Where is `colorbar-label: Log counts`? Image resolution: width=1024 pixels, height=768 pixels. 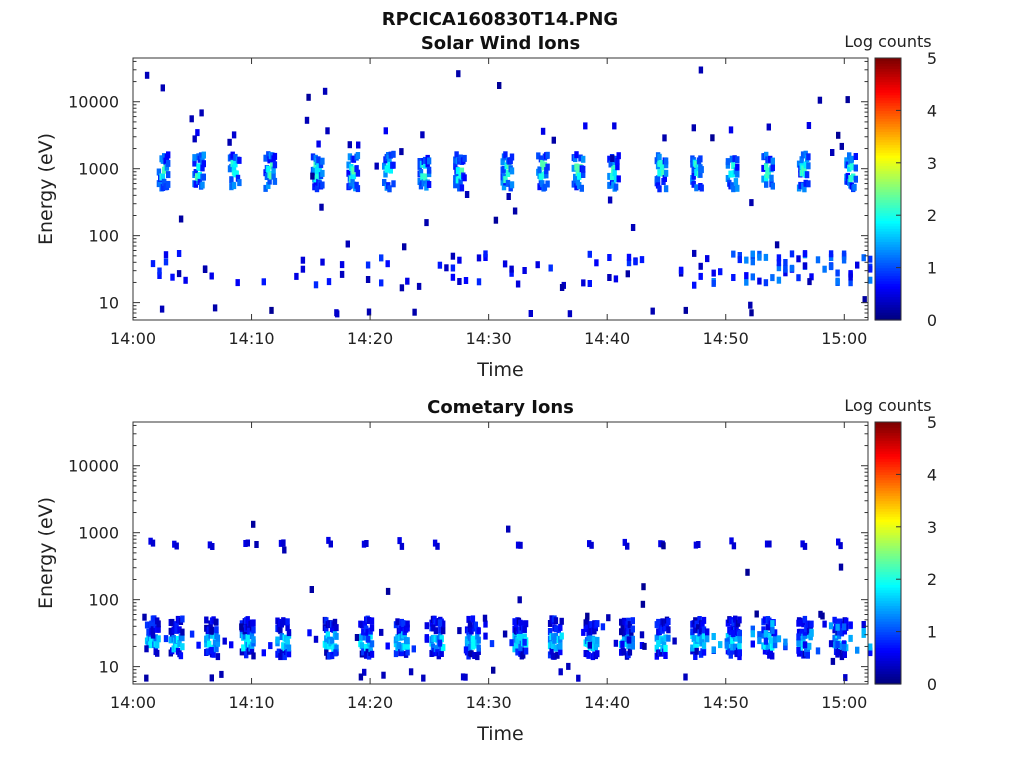 colorbar-label: Log counts is located at coordinates (887, 405).